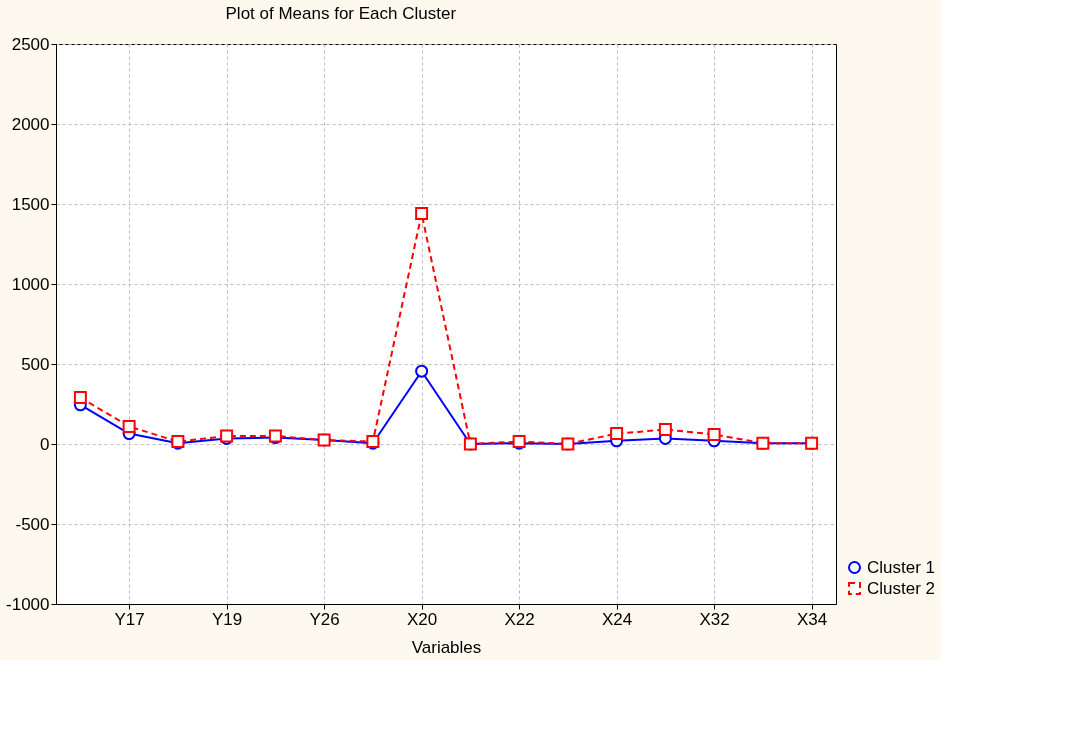  I want to click on y-tick-label: 2000, so click(30, 124).